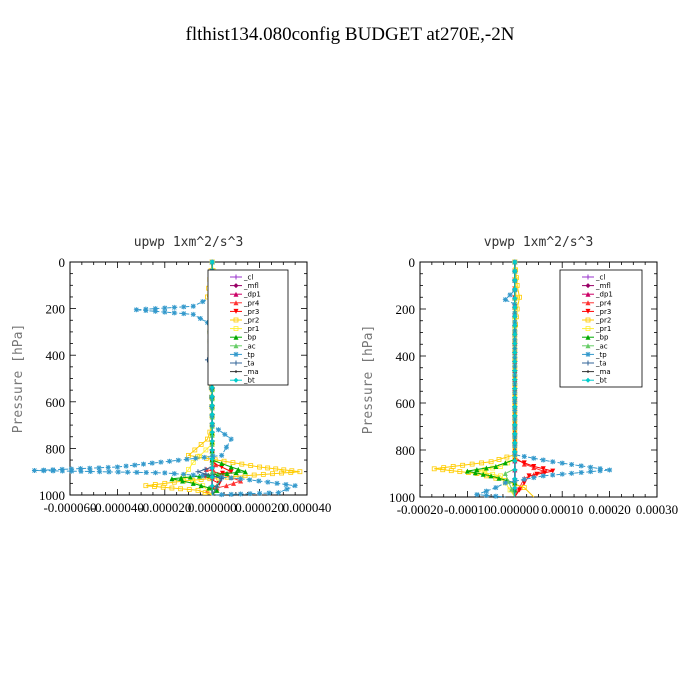  Describe the element at coordinates (657, 509) in the screenshot. I see `x-tick-label: 0.00030` at that location.